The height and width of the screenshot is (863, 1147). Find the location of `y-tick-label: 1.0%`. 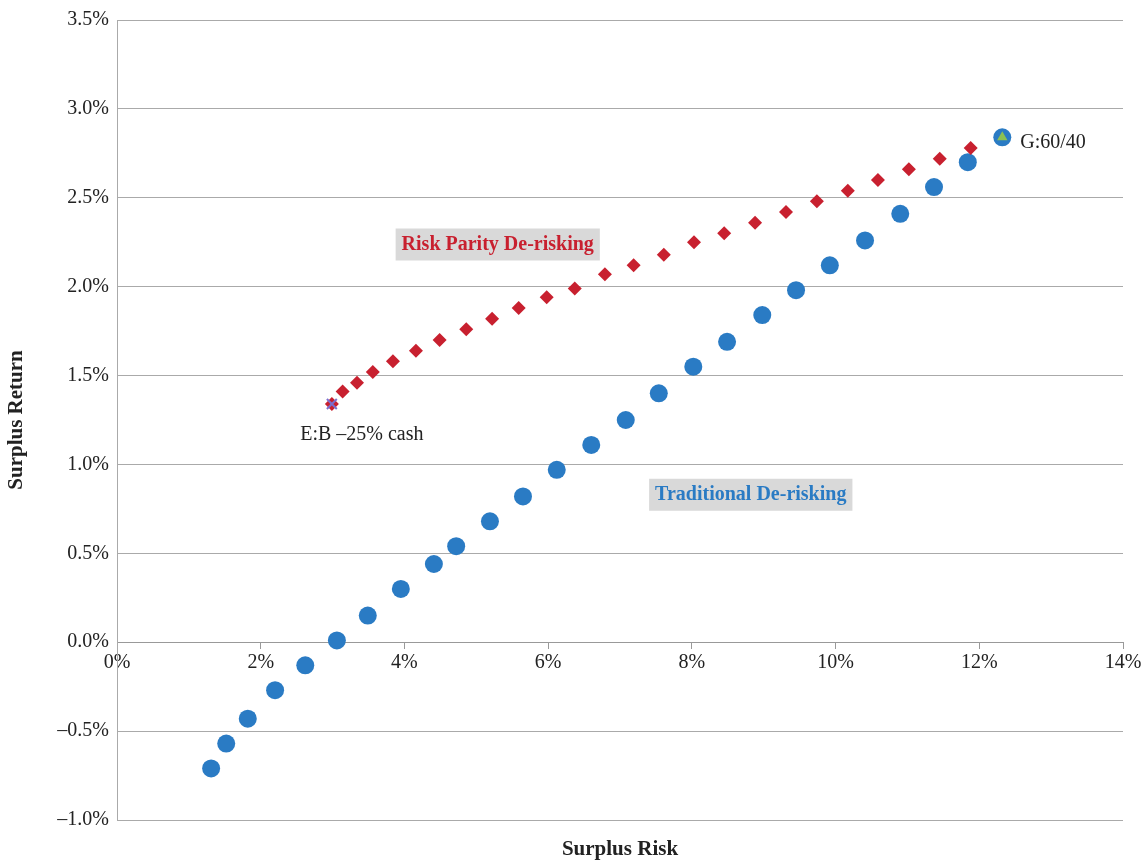

y-tick-label: 1.0% is located at coordinates (88, 462).